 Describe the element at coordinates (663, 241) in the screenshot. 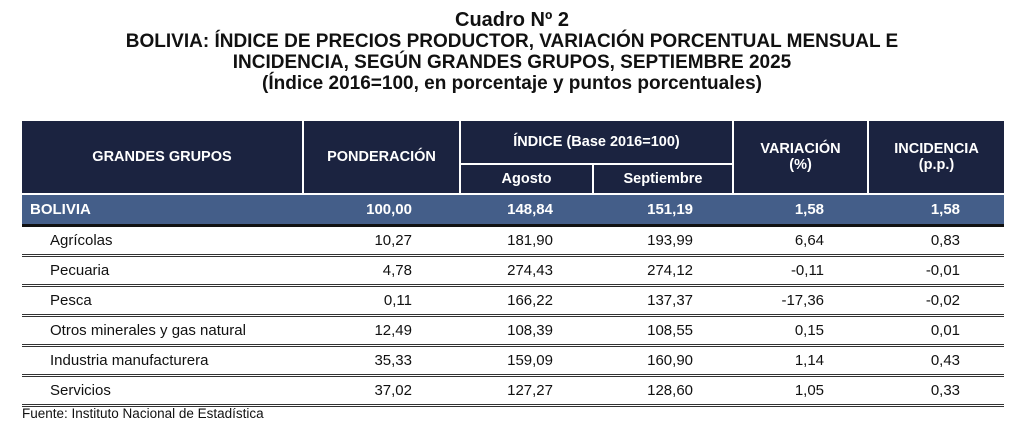

I see `cell-septiembre: 193,99` at that location.